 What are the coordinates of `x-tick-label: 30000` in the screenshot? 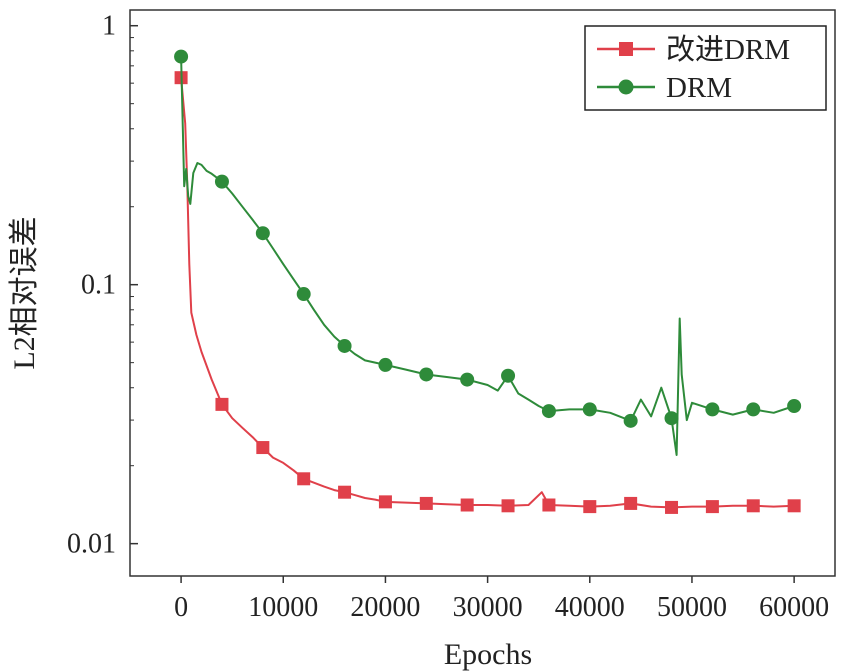 It's located at (488, 607).